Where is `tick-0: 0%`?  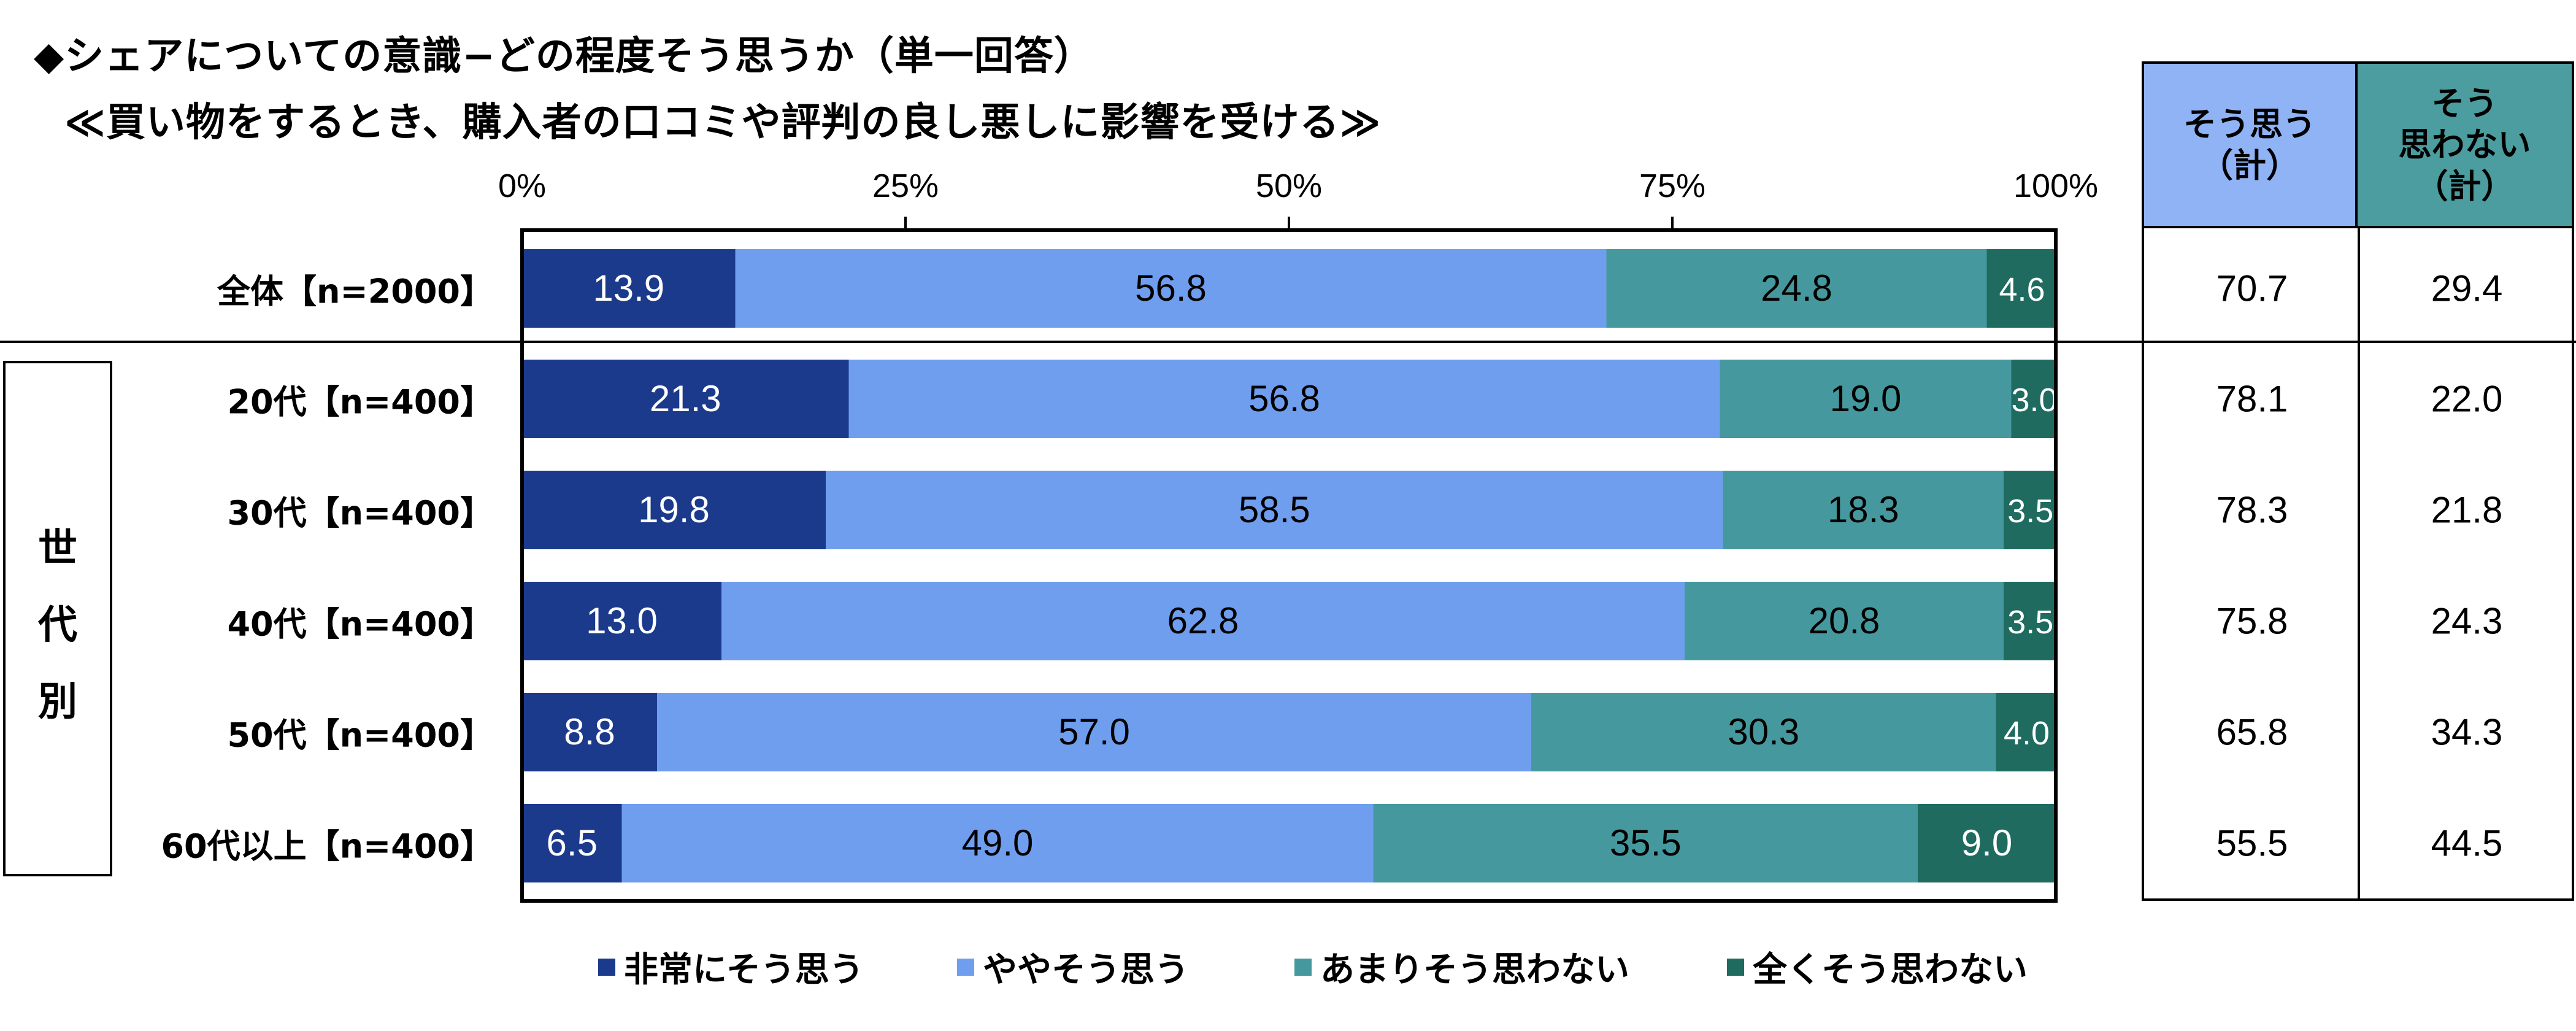
tick-0: 0% is located at coordinates (522, 186).